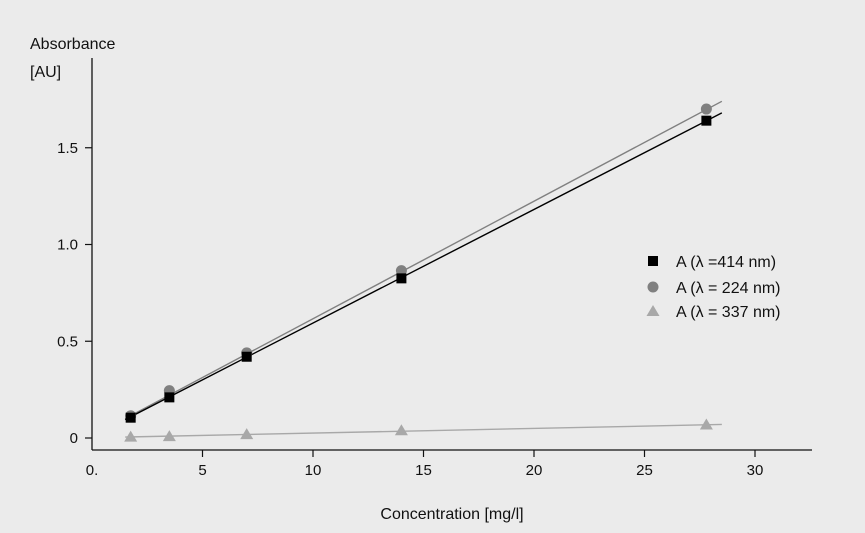 This screenshot has height=533, width=865. I want to click on circle-data-point, so click(706, 109).